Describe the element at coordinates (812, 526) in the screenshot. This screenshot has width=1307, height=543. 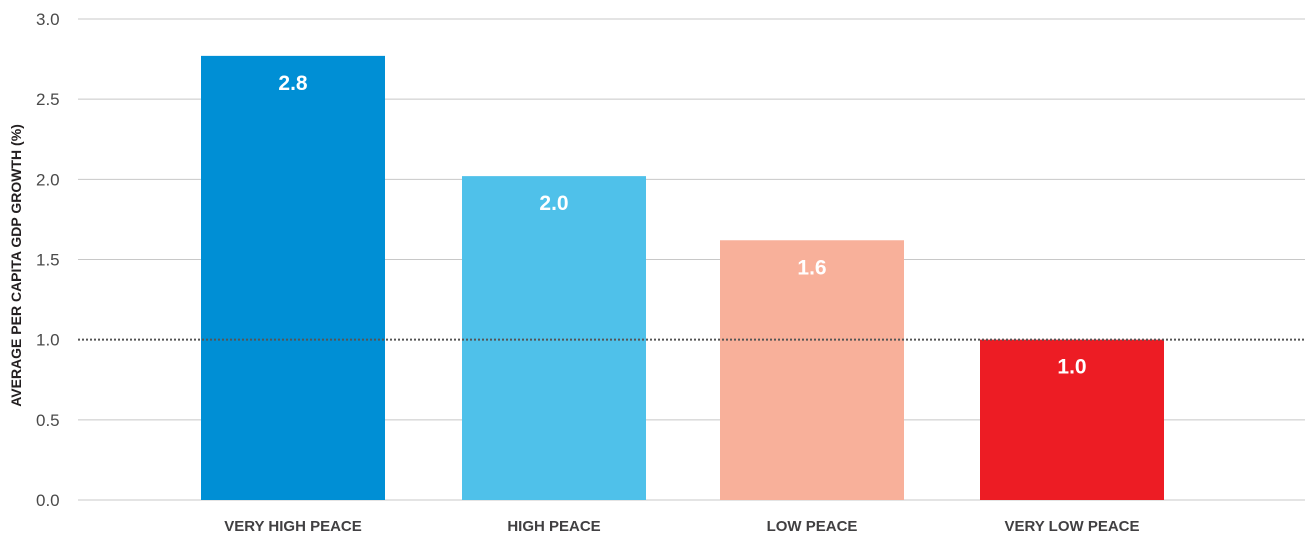
I see `x-category-label: LOW PEACE` at that location.